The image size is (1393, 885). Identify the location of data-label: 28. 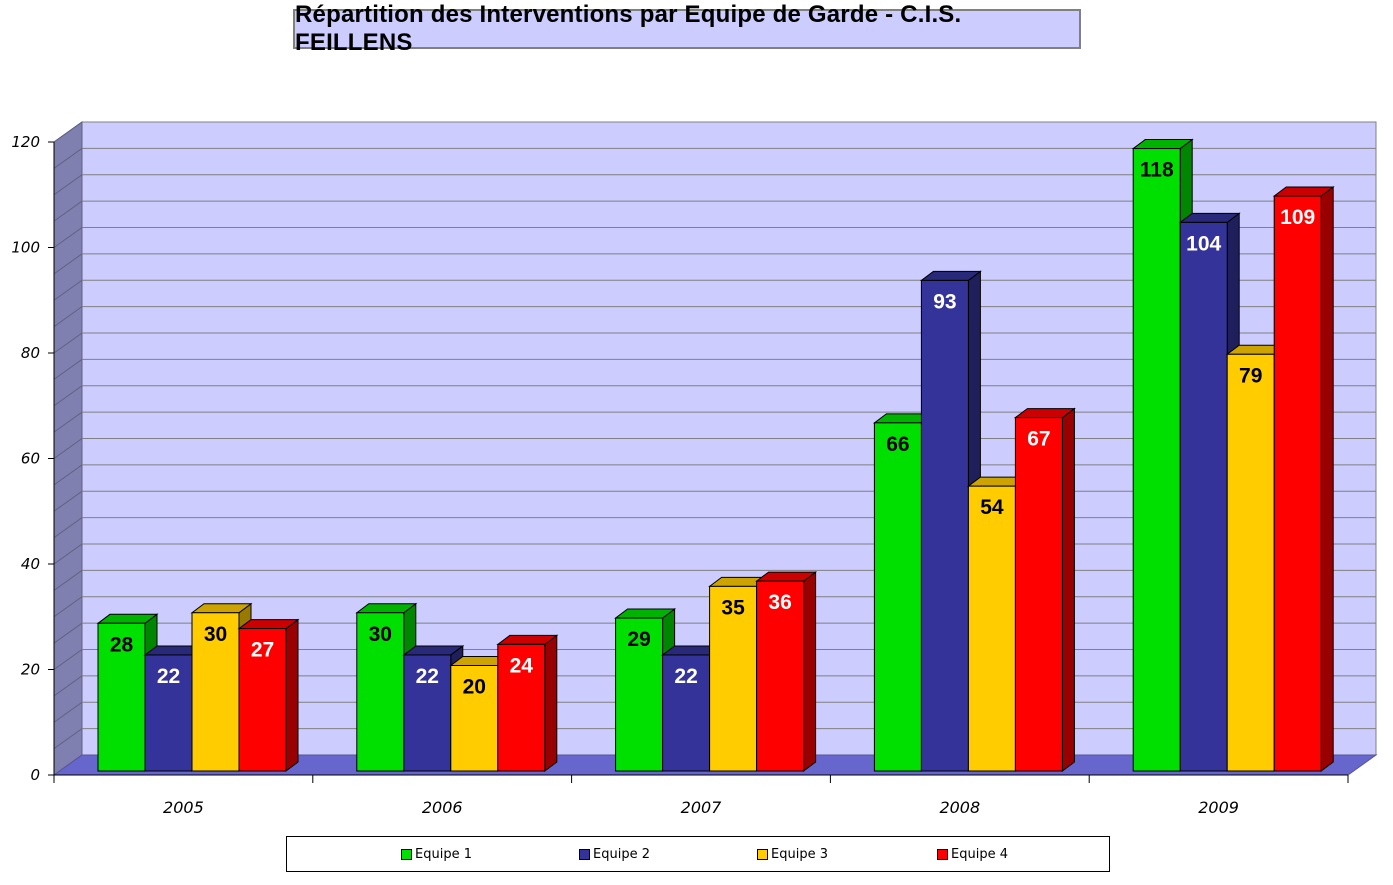
(122, 644).